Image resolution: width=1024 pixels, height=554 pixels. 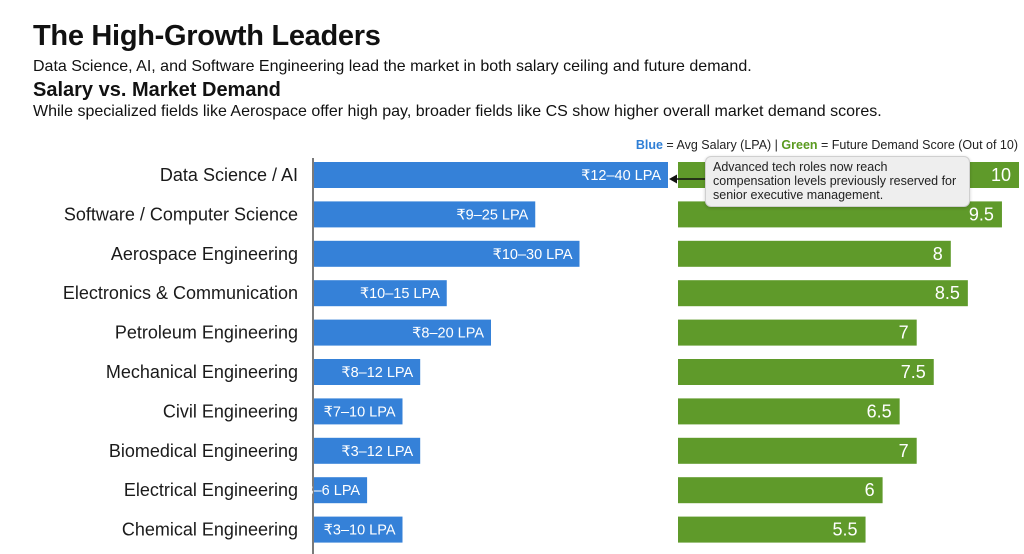 What do you see at coordinates (180, 293) in the screenshot?
I see `category-label: Electronics & Communication` at bounding box center [180, 293].